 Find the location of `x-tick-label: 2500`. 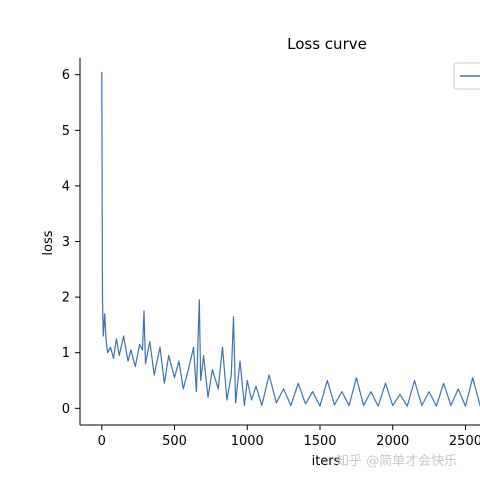

x-tick-label: 2500 is located at coordinates (464, 441).